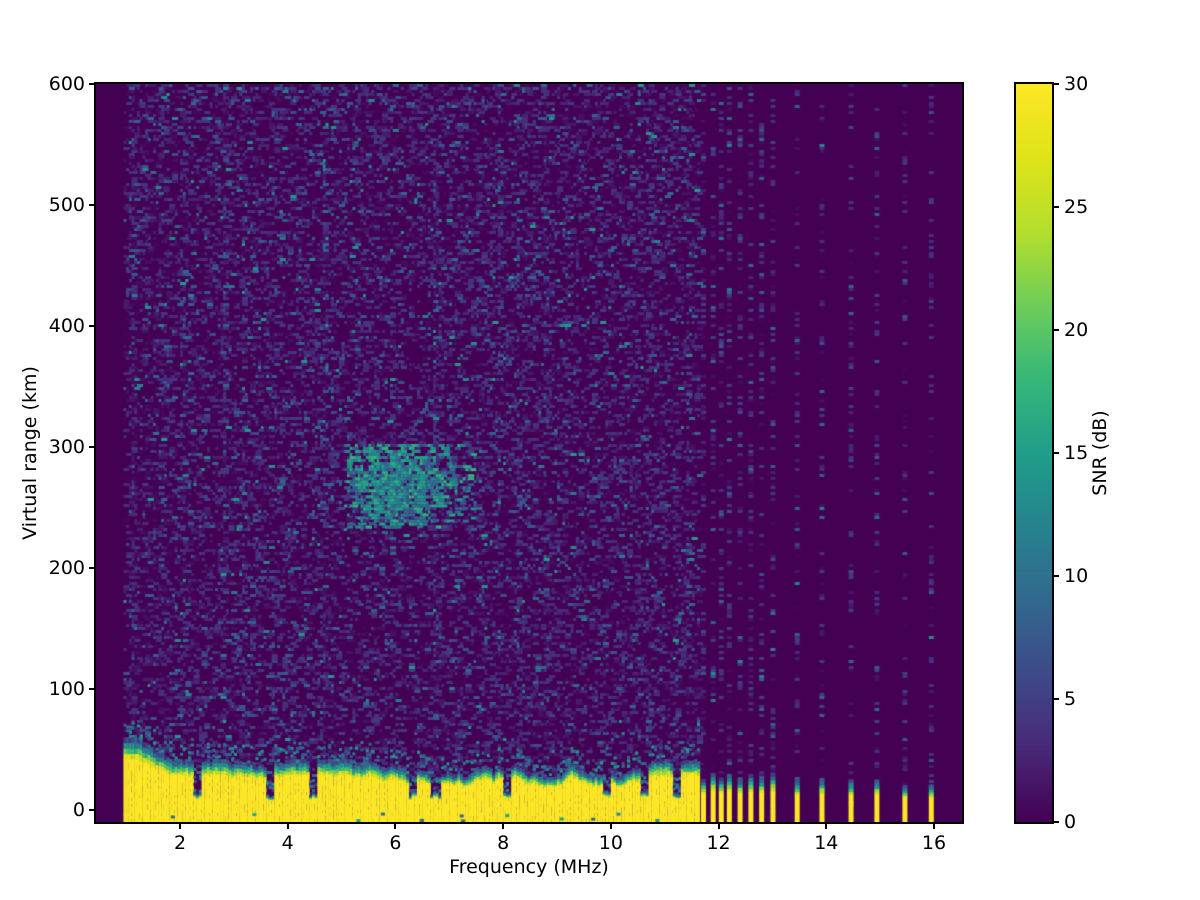  I want to click on x-tick-label: 14, so click(826, 843).